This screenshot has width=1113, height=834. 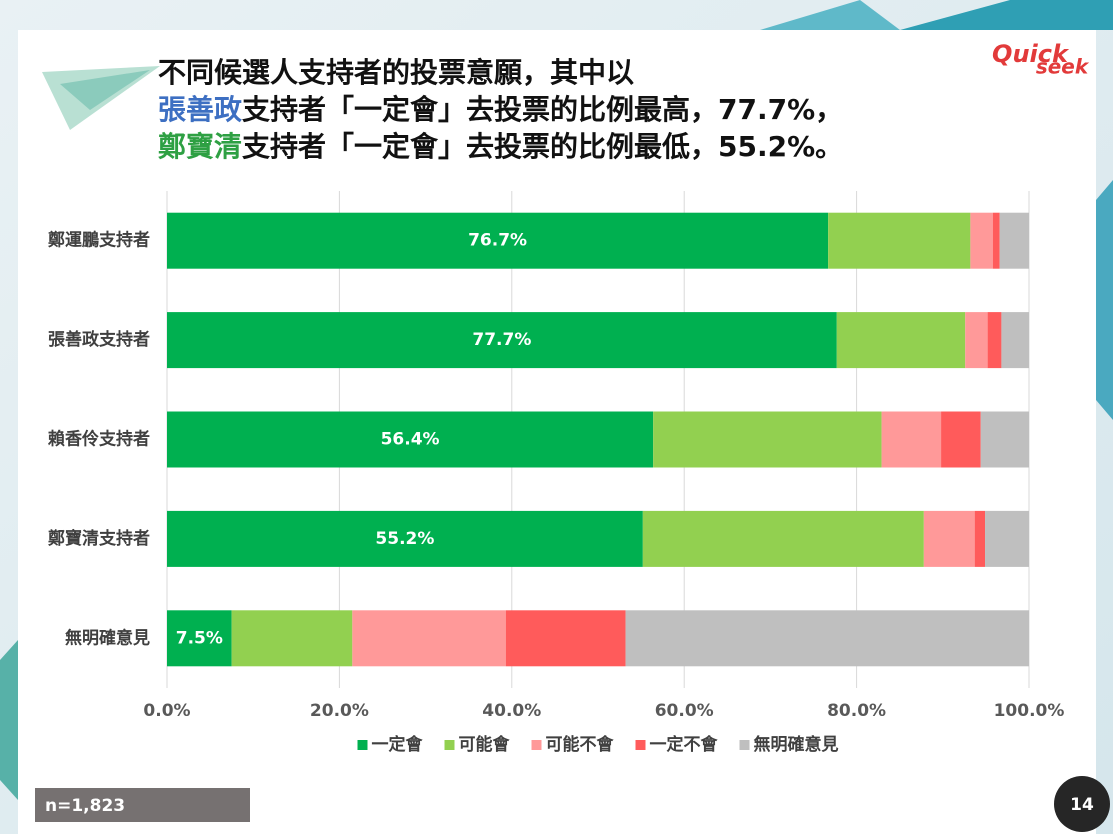 I want to click on data-label: 56.4%, so click(x=410, y=440).